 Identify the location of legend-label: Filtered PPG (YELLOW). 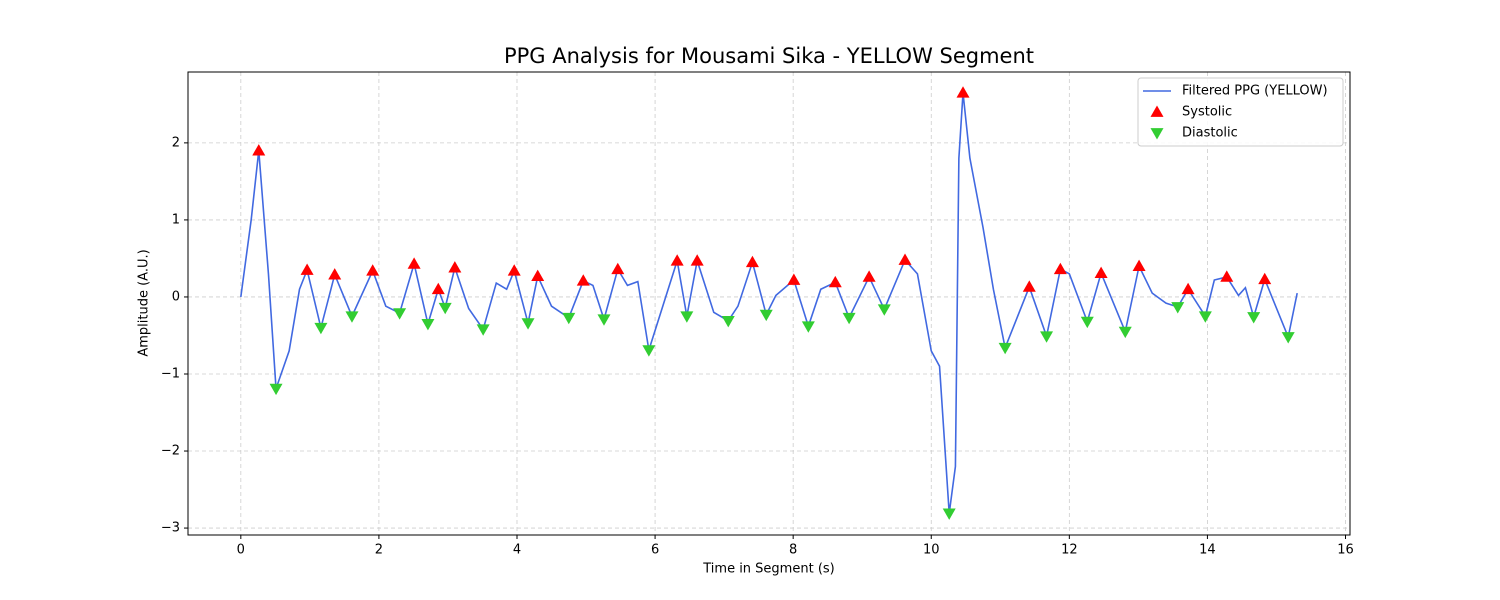
(1255, 91).